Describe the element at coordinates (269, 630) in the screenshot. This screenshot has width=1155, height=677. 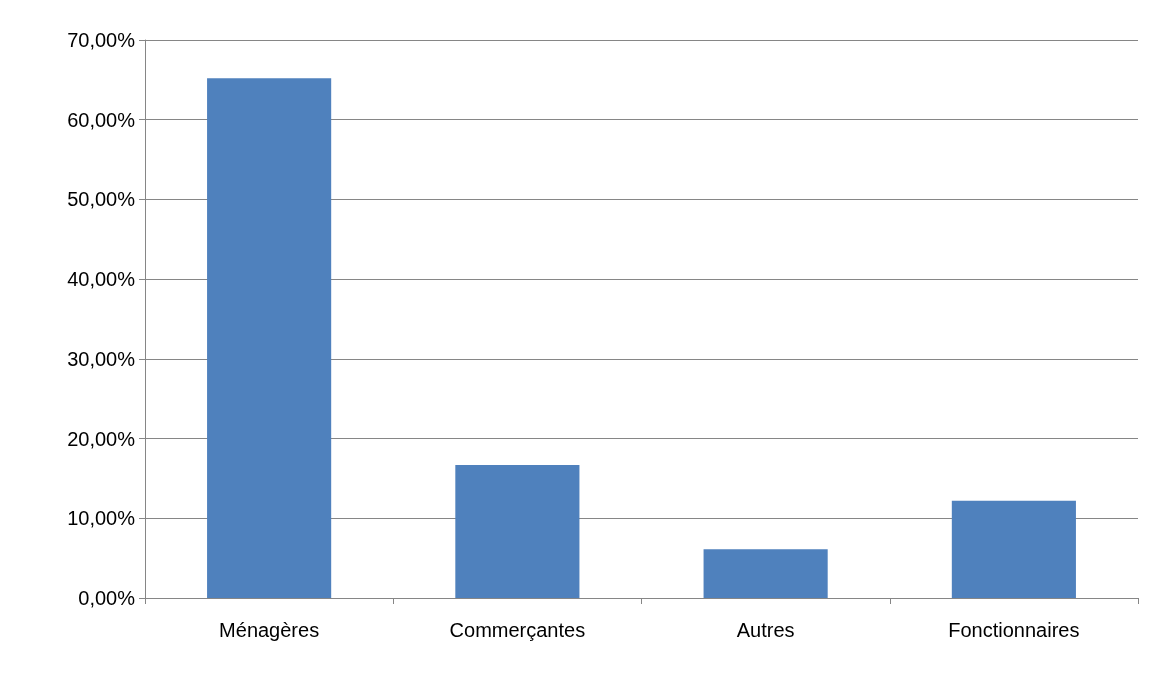
I see `x-tick-label: Ménagères` at that location.